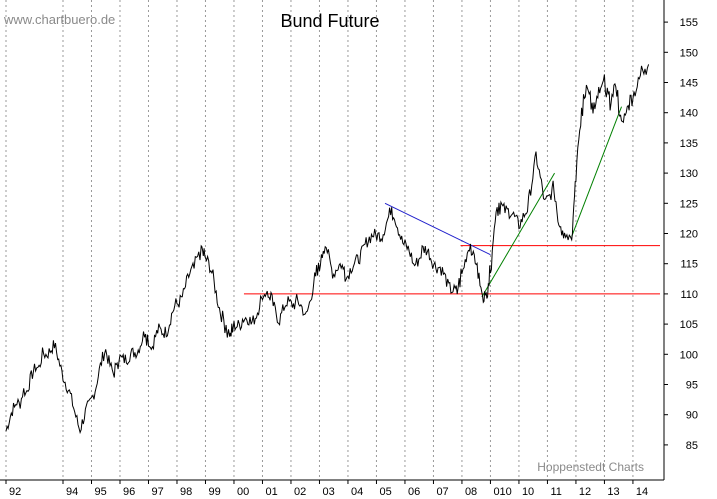  What do you see at coordinates (328, 492) in the screenshot?
I see `x-tick-label: 03` at bounding box center [328, 492].